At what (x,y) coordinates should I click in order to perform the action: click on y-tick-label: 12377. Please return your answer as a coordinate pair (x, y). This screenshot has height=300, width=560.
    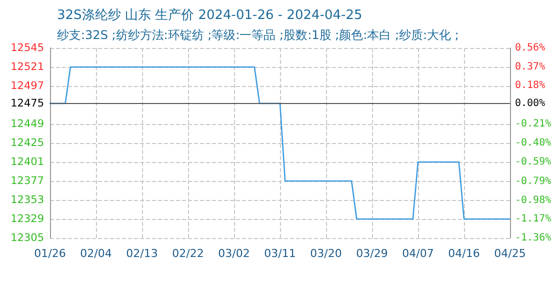
    Looking at the image, I should click on (27, 181).